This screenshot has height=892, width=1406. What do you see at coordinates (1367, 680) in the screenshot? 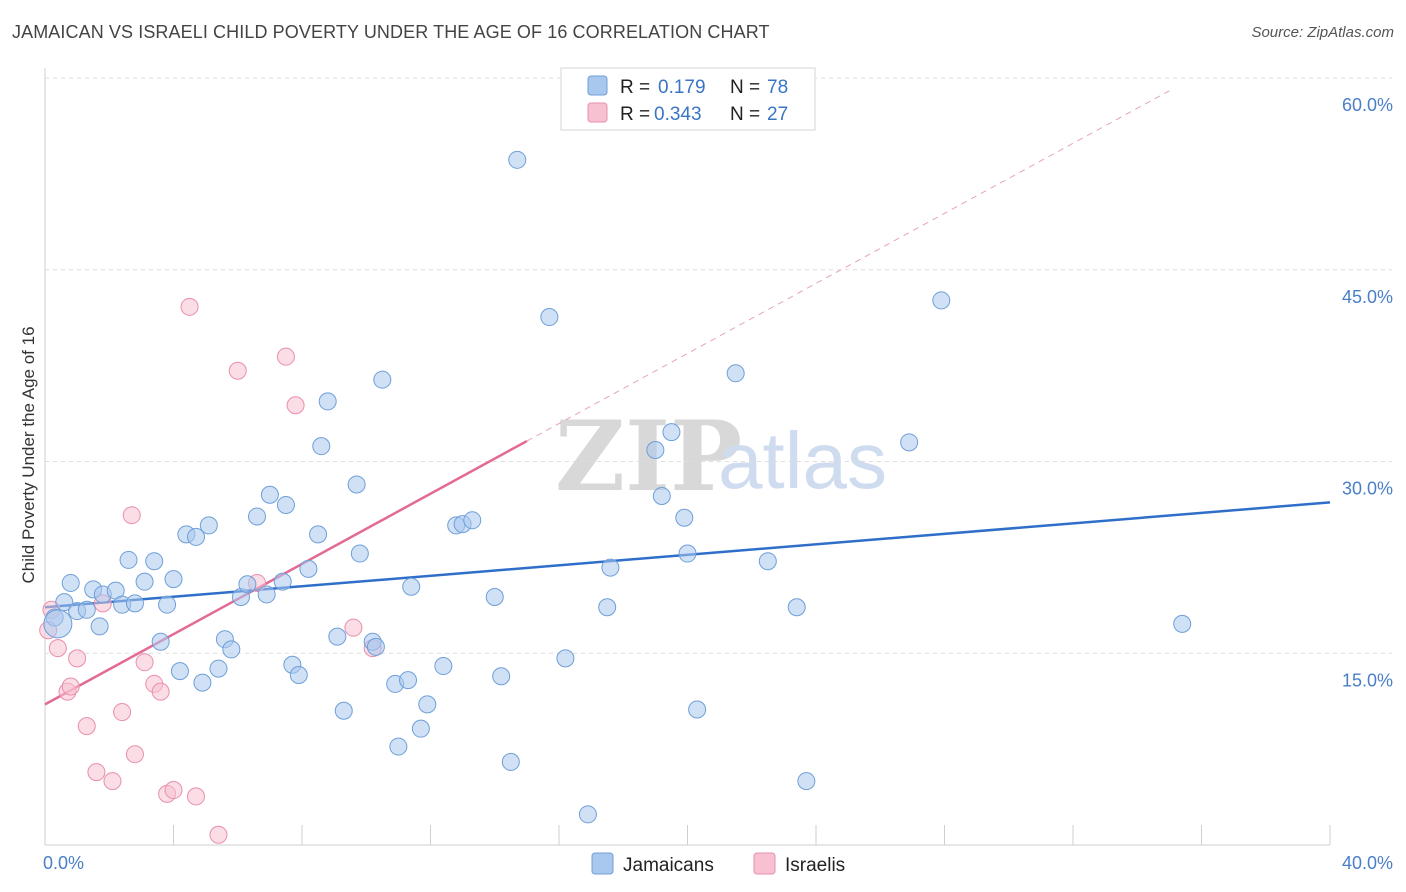
I see `y-tick-label-15: 15.0%` at bounding box center [1367, 680].